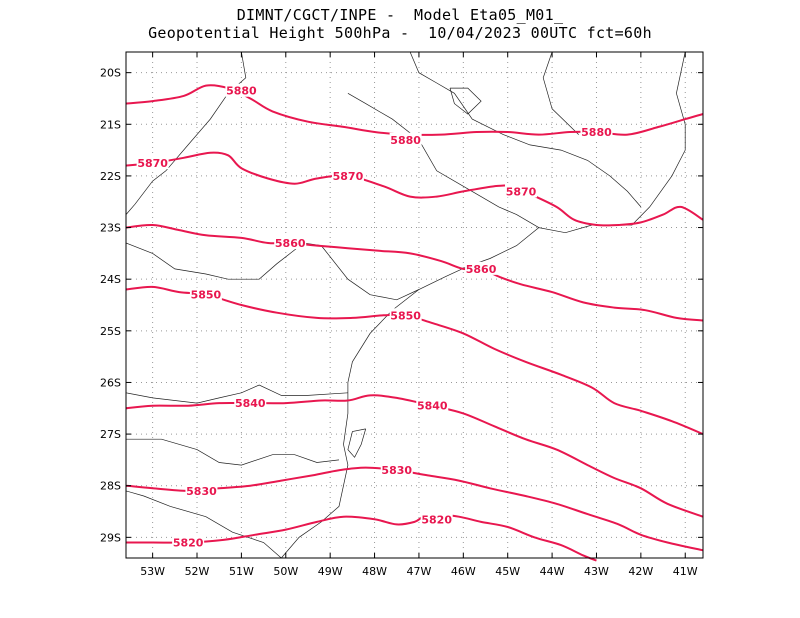  What do you see at coordinates (241, 571) in the screenshot?
I see `lon-tick-label: 51W` at bounding box center [241, 571].